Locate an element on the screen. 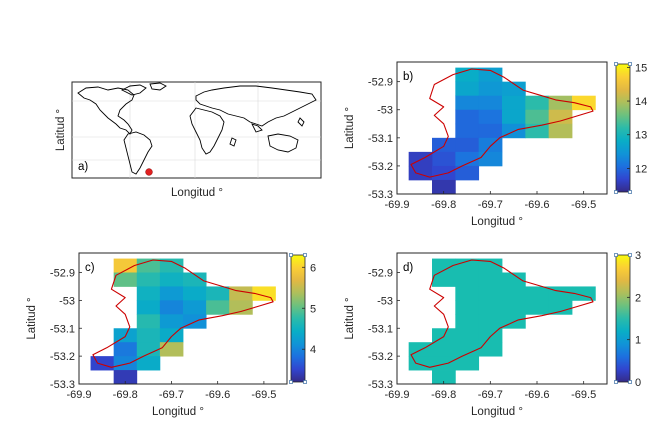  y-tick-label: -52.9 is located at coordinates (380, 274).